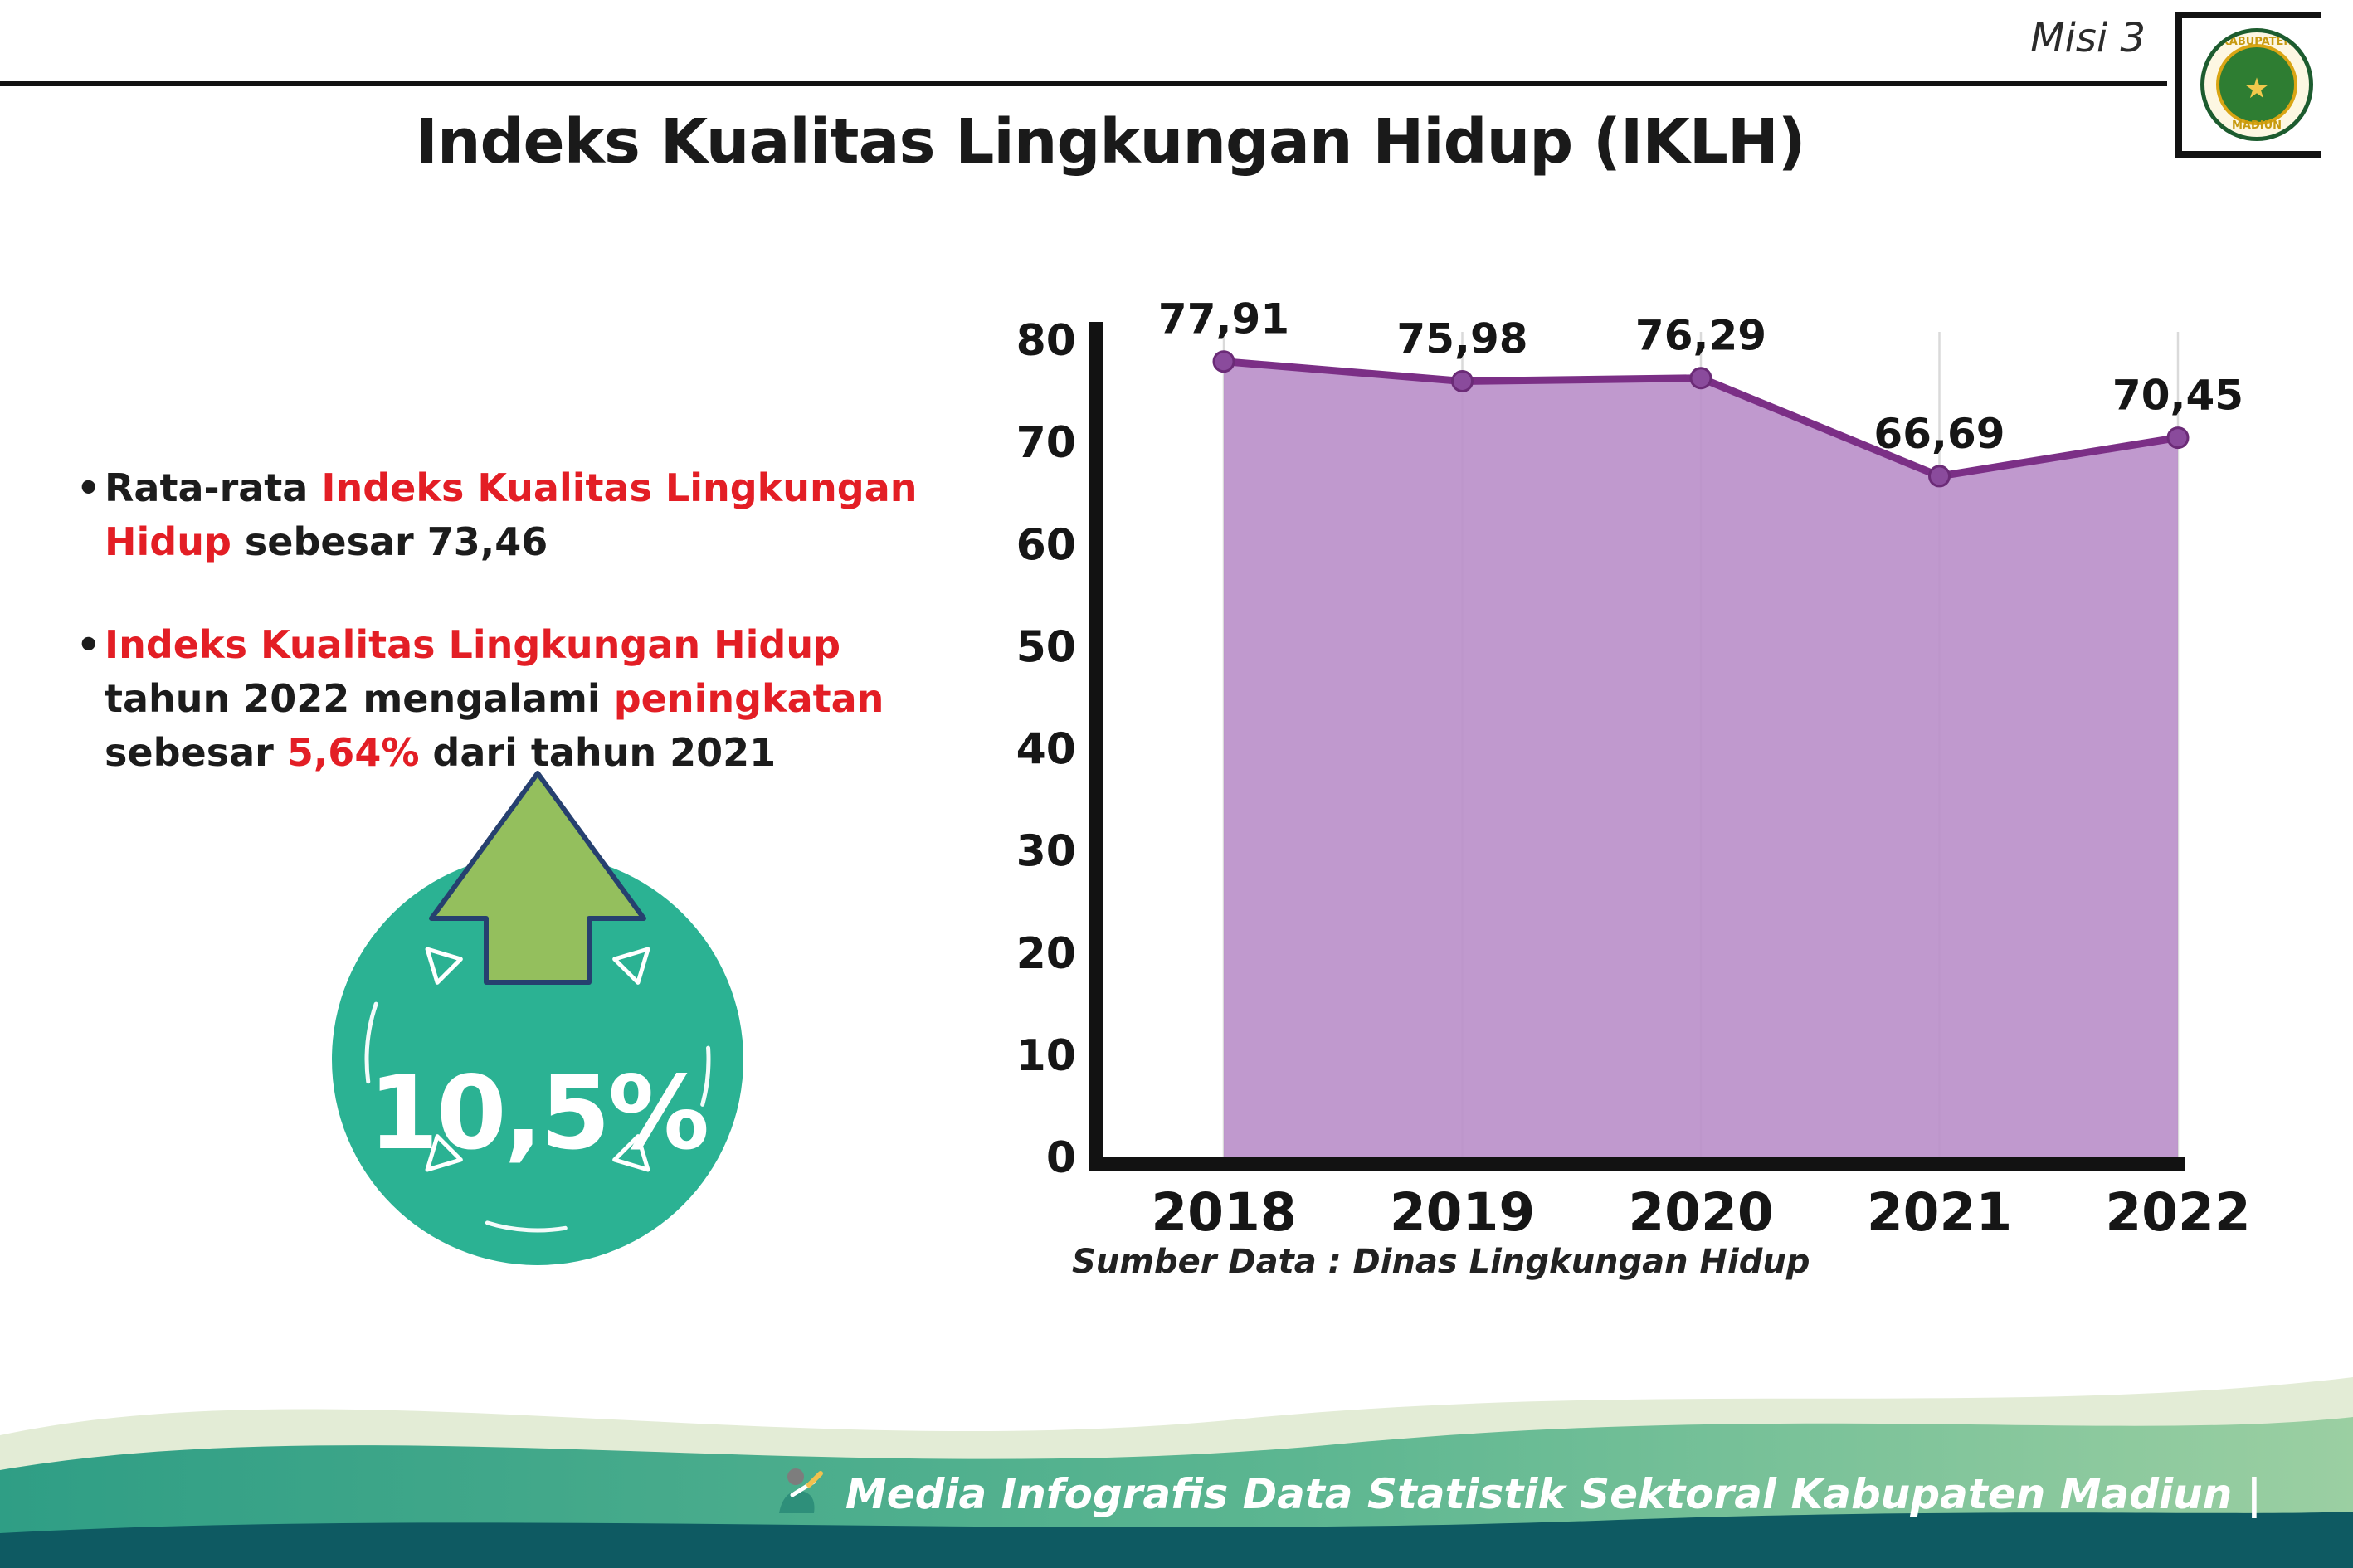 This screenshot has height=1568, width=2353. Describe the element at coordinates (1939, 434) in the screenshot. I see `data-label: 66,69` at that location.